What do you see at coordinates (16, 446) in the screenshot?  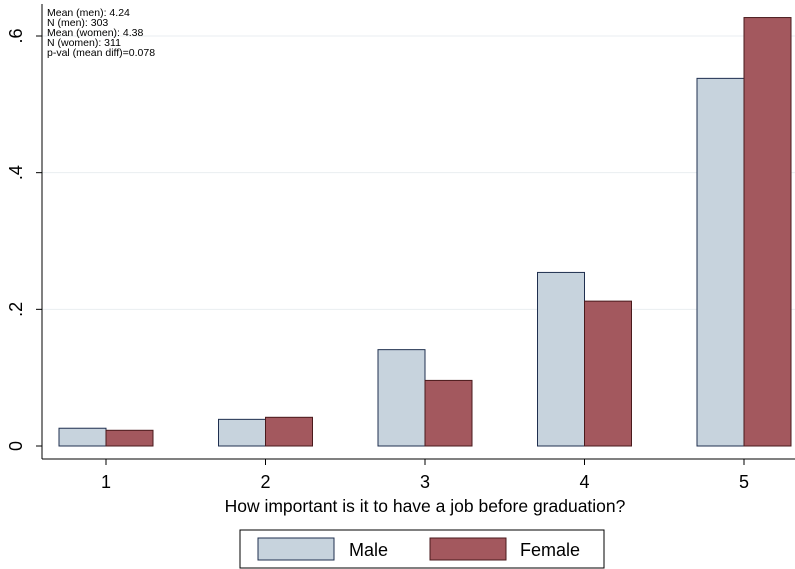 I see `y-tick-label: 0` at bounding box center [16, 446].